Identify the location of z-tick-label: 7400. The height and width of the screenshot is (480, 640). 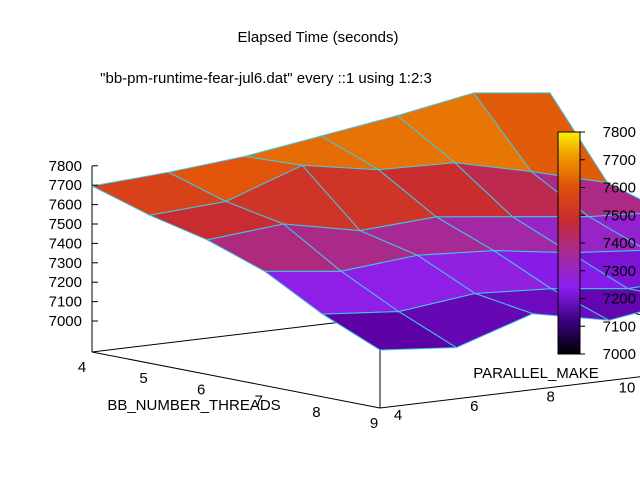
(65, 243).